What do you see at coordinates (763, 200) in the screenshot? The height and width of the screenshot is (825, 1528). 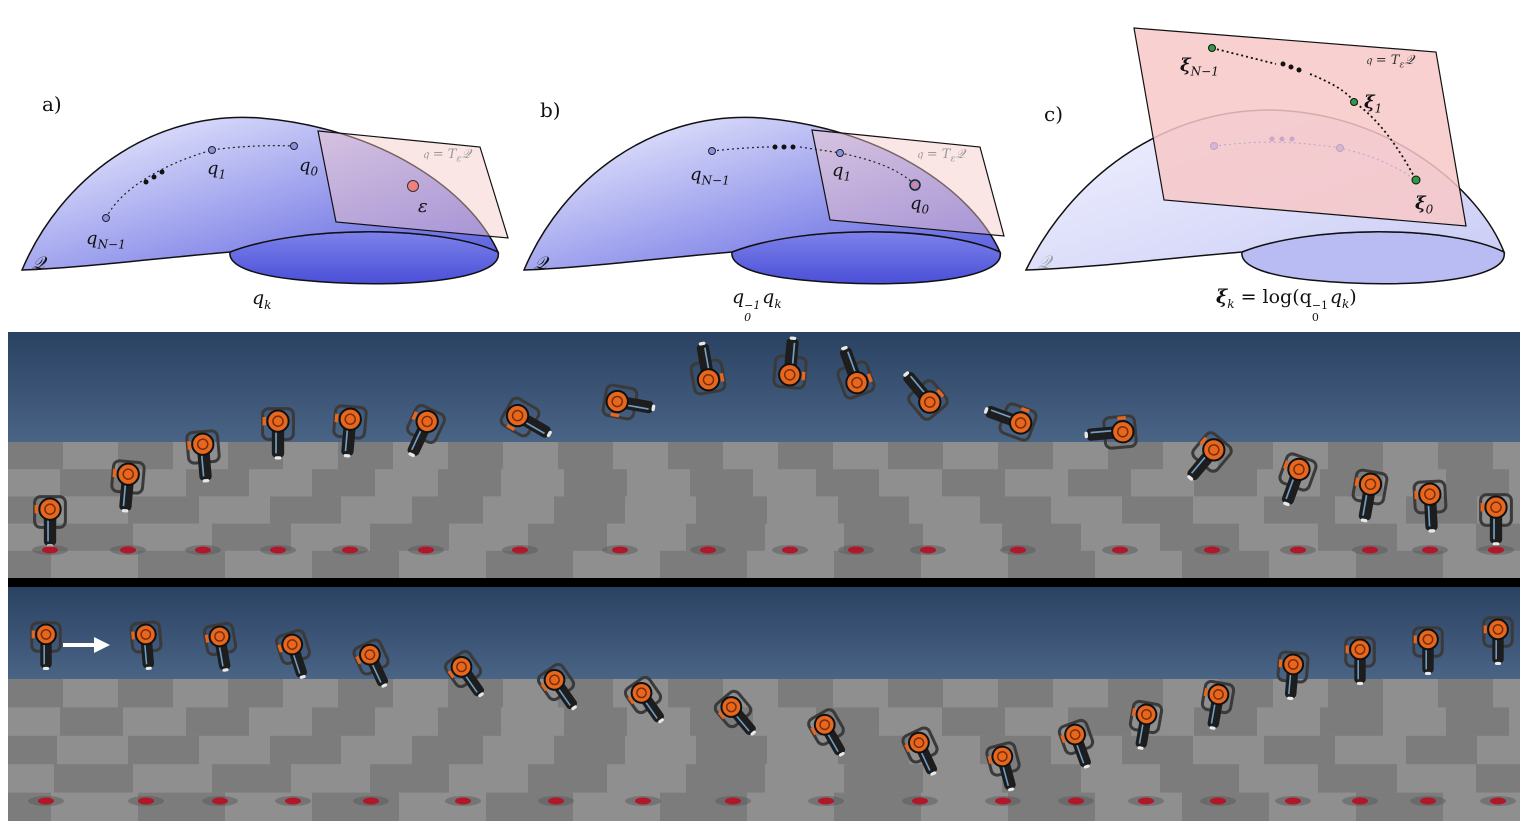 I see `manifold-b` at bounding box center [763, 200].